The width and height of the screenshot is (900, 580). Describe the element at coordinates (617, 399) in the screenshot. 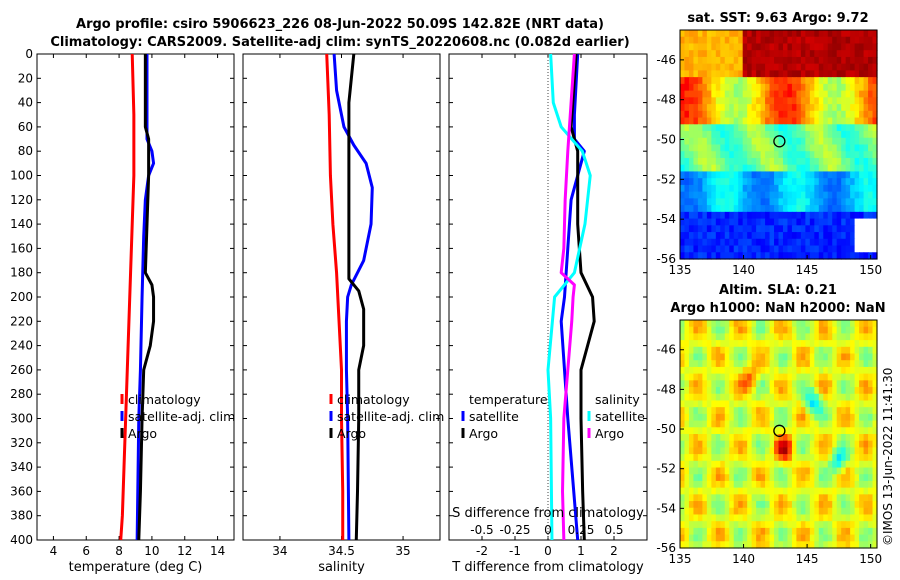

I see `legend-title-salinity: salinity` at that location.